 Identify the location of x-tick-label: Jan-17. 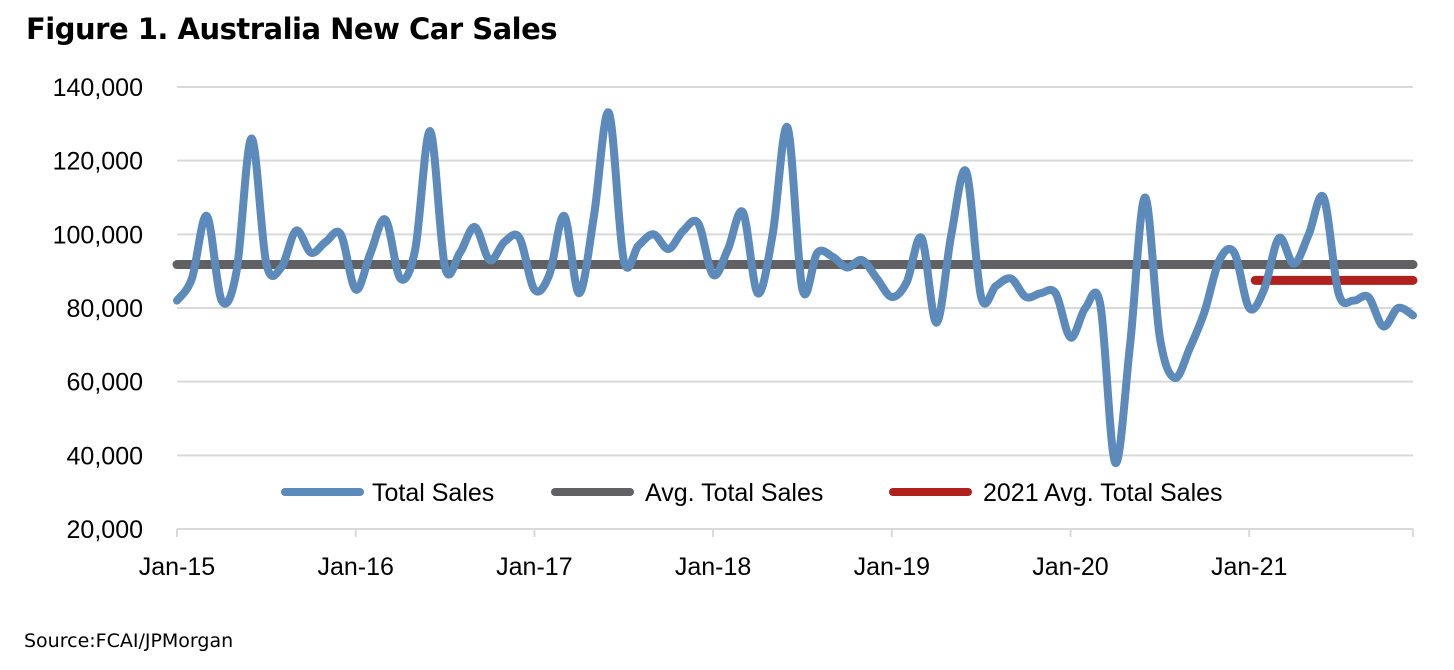
(534, 567).